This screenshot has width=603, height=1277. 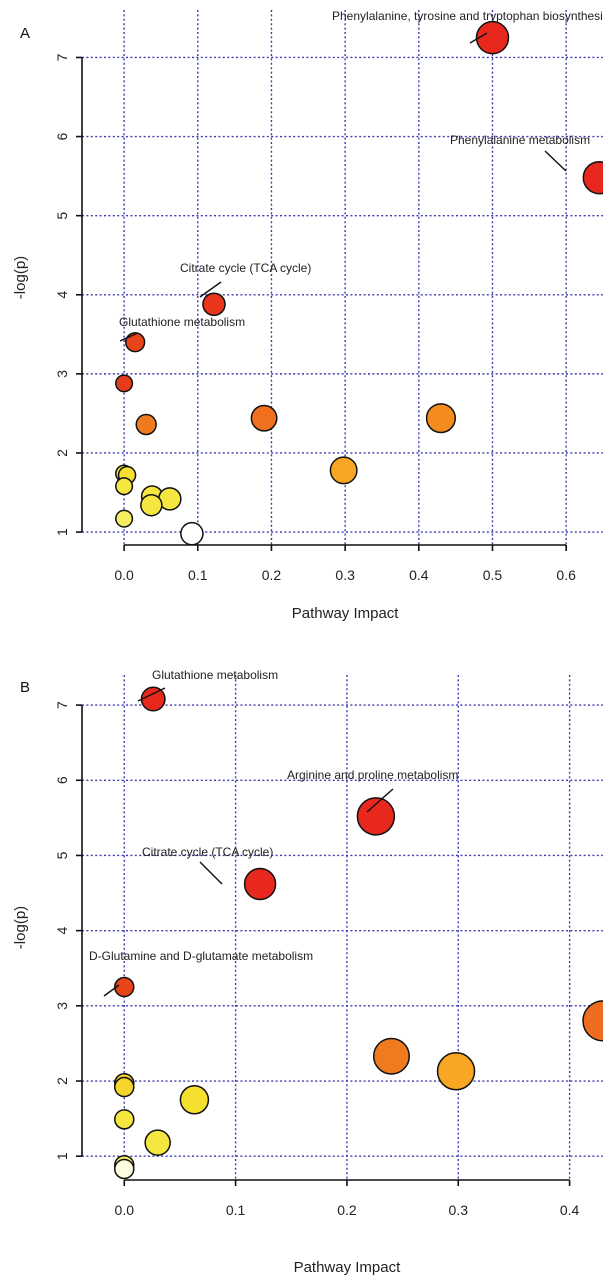 I want to click on data-point-label: D-Glutamine and D-glutamate metabolism, so click(x=201, y=956).